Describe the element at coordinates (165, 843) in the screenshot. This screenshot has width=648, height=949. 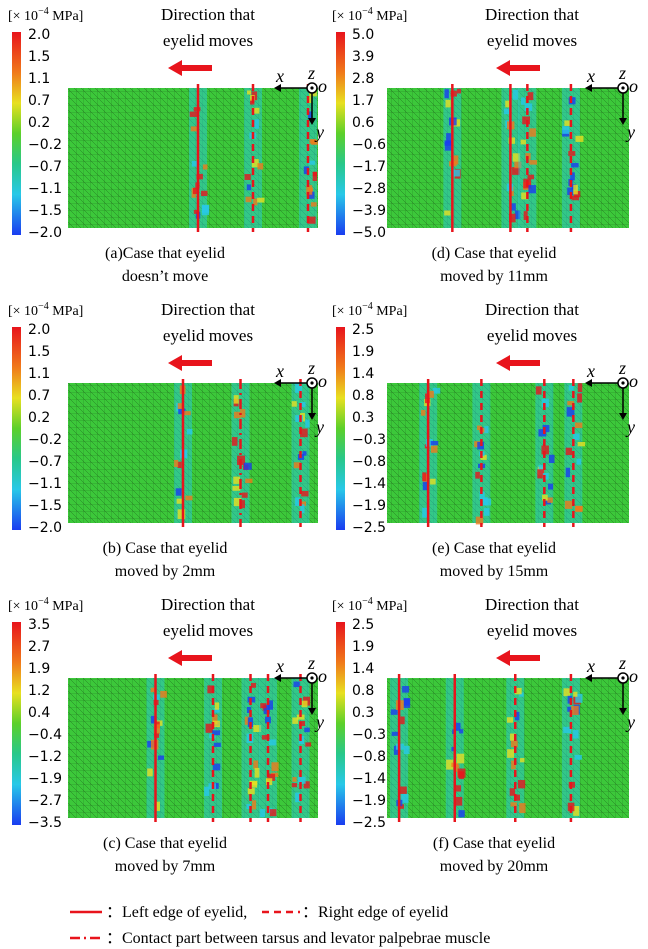
I see `caption: (c) Case that eyelid` at that location.